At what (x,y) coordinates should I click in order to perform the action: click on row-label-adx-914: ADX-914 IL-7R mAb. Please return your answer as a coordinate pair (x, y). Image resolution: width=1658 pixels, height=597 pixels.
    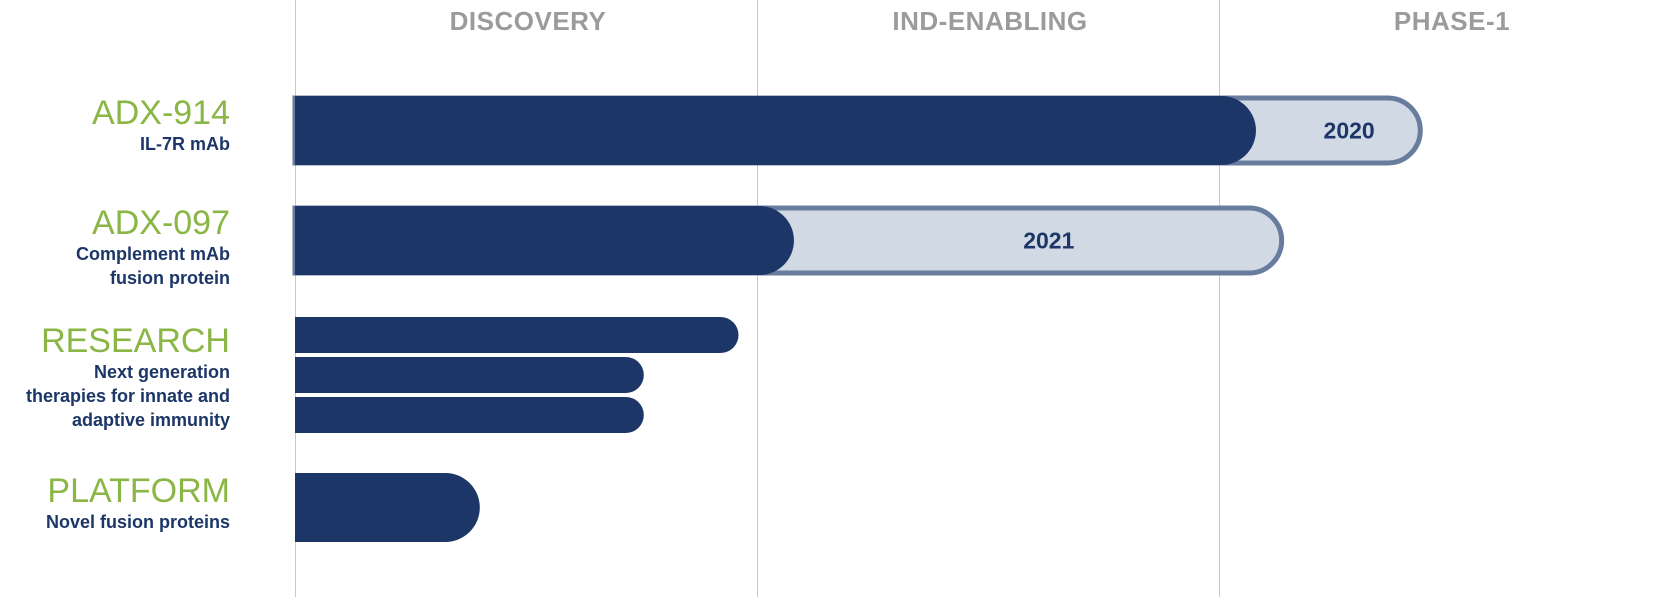
    Looking at the image, I should click on (161, 125).